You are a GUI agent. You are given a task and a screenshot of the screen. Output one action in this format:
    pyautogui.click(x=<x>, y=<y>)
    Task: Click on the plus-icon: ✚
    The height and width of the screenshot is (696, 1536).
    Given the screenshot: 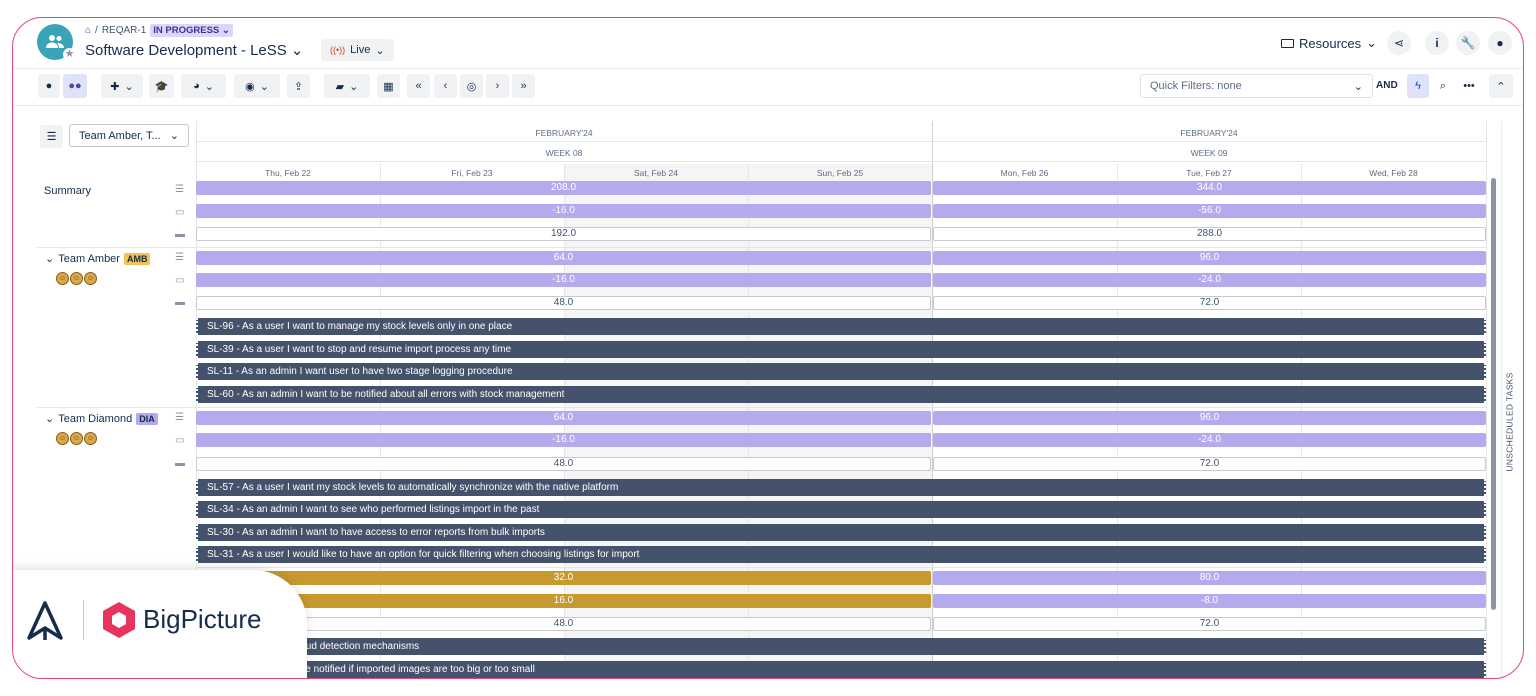 What is the action you would take?
    pyautogui.click(x=115, y=86)
    